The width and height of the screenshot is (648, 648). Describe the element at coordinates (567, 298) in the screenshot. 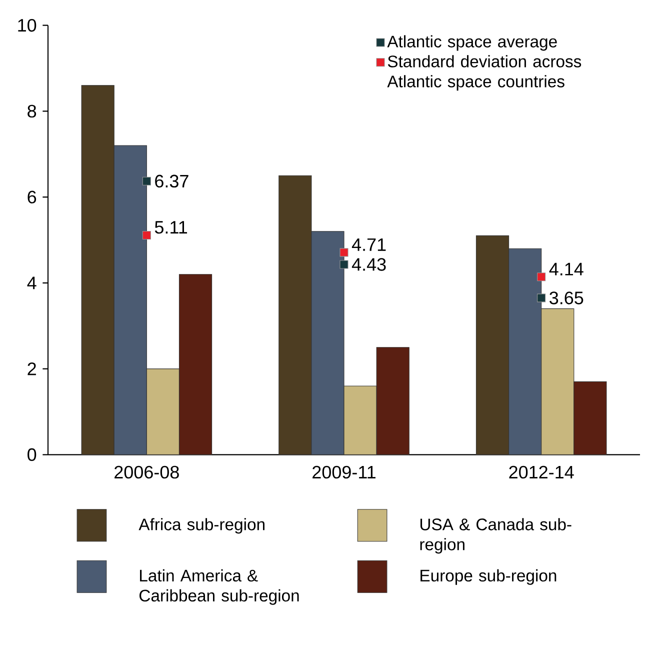

I see `data-label: 3.65` at that location.